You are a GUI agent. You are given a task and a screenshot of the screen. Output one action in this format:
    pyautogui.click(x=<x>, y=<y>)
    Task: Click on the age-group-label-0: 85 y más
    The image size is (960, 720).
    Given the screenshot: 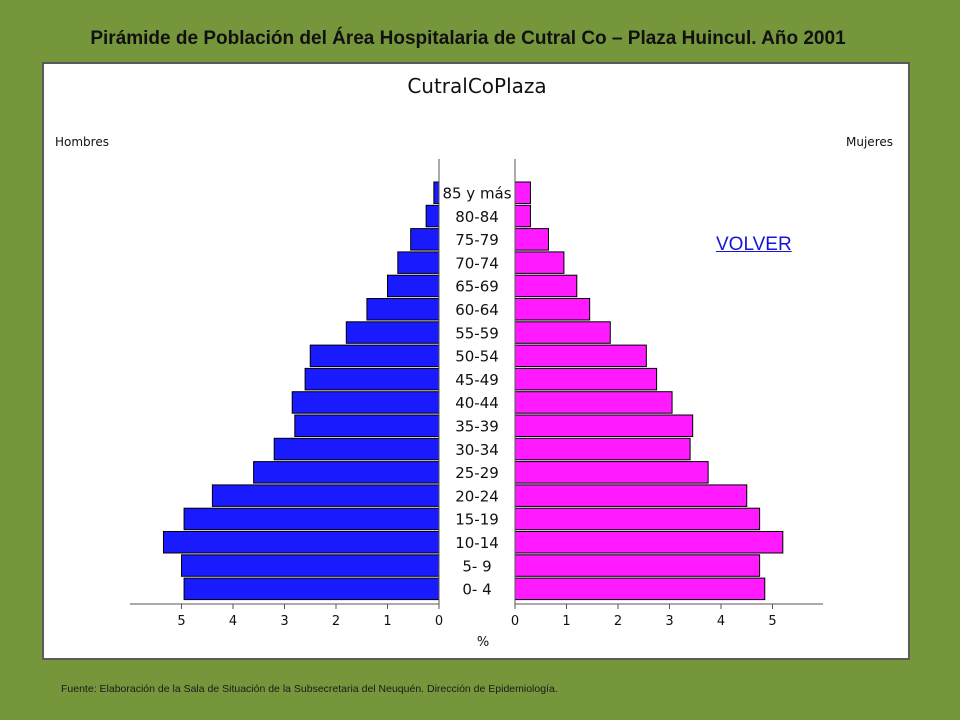 What is the action you would take?
    pyautogui.click(x=476, y=194)
    